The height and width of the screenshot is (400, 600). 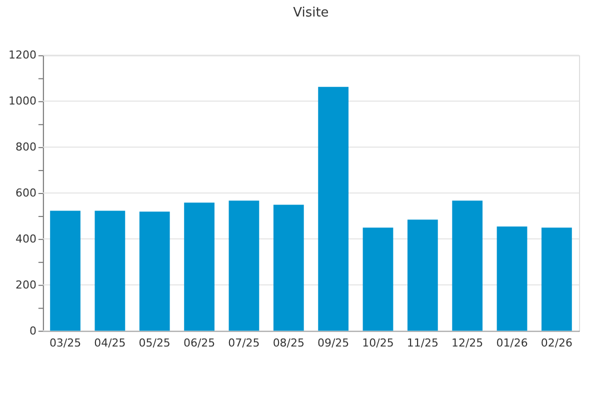 I want to click on y-tick-label: 1000, so click(x=22, y=101).